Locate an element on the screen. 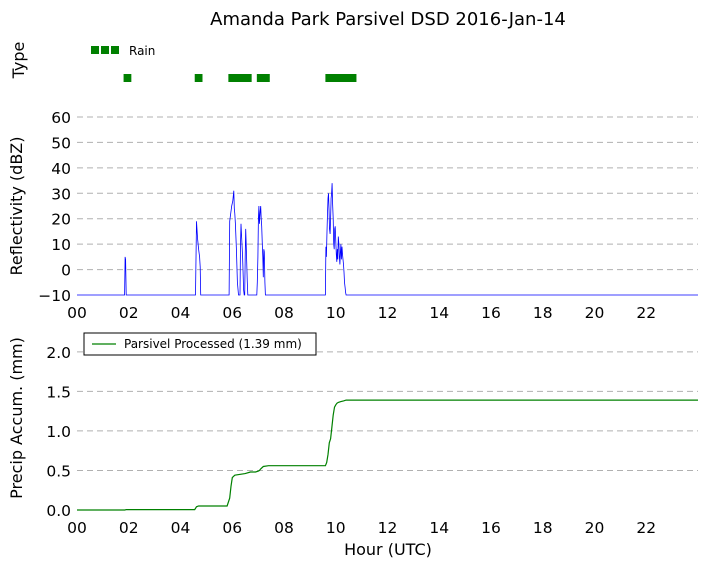 This screenshot has width=707, height=570. reflectivity-y-tick-label: 10 is located at coordinates (61, 245).